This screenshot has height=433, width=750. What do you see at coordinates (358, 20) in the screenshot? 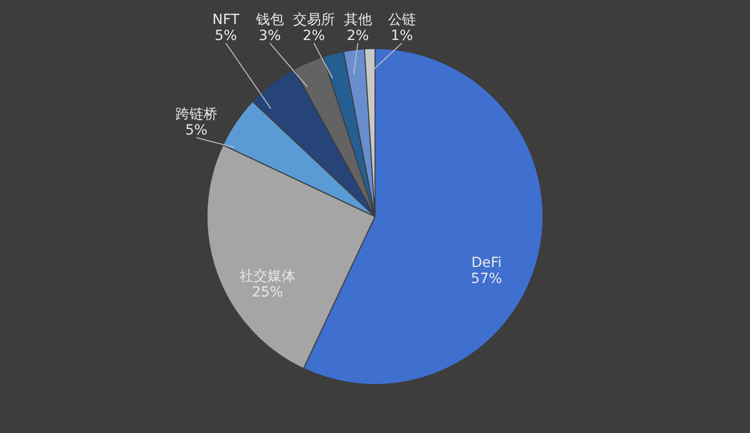
I see `slice-label: 其他` at bounding box center [358, 20].